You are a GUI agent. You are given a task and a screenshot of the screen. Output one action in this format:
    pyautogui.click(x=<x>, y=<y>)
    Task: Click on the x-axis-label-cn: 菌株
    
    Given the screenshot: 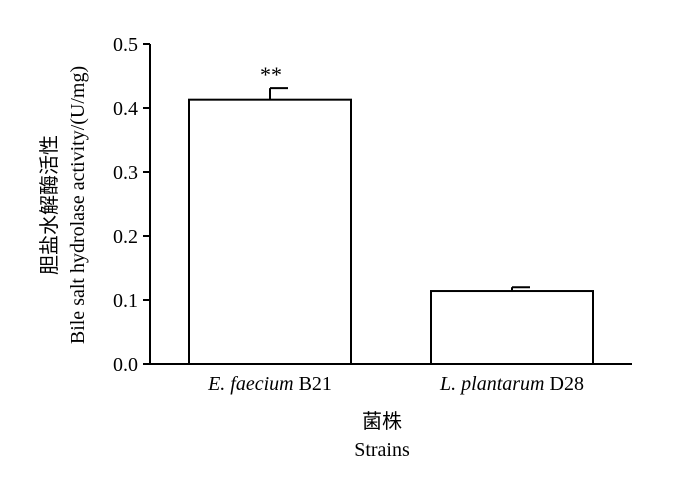 What is the action you would take?
    pyautogui.click(x=382, y=421)
    